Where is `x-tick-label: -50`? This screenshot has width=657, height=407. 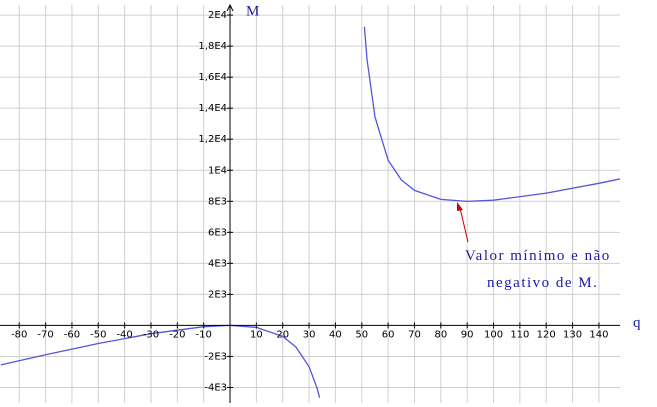
x-tick-label: -50 is located at coordinates (98, 334).